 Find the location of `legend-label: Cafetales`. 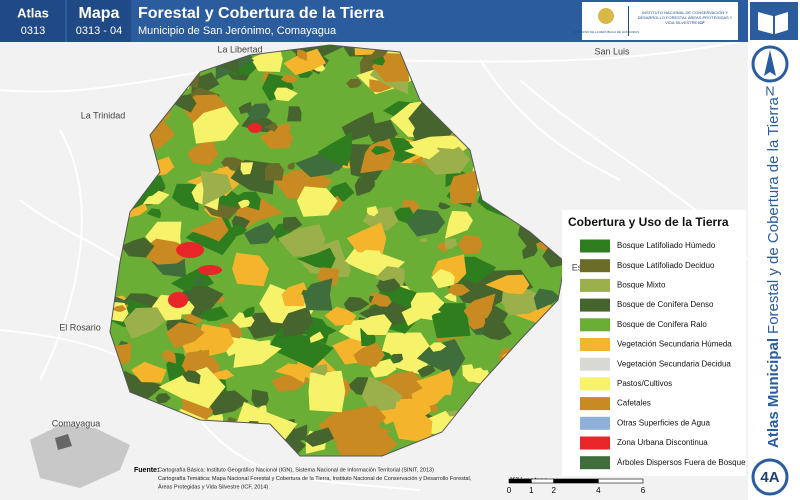

legend-label: Cafetales is located at coordinates (634, 403).